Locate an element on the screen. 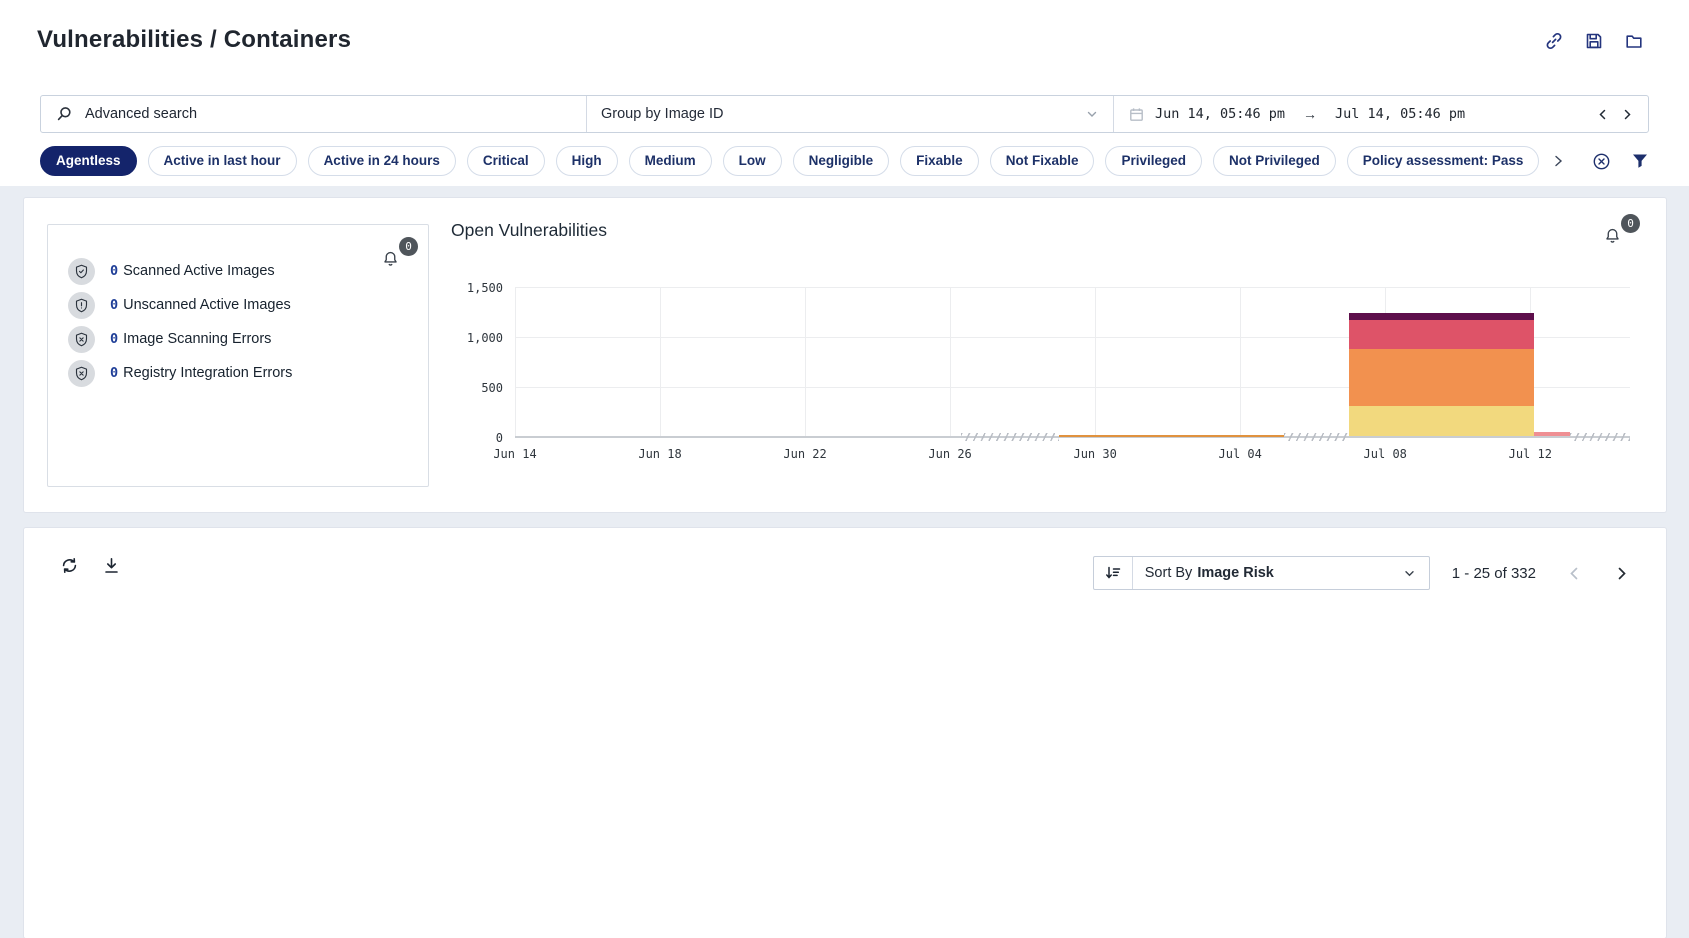  chart-alert-bell: 0 is located at coordinates (1622, 229).